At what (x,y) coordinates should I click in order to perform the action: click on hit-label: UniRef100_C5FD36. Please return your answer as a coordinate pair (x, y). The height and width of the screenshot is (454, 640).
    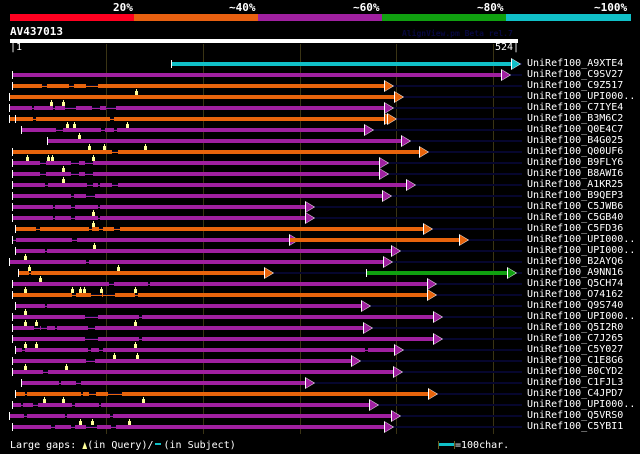
    Looking at the image, I should click on (575, 228).